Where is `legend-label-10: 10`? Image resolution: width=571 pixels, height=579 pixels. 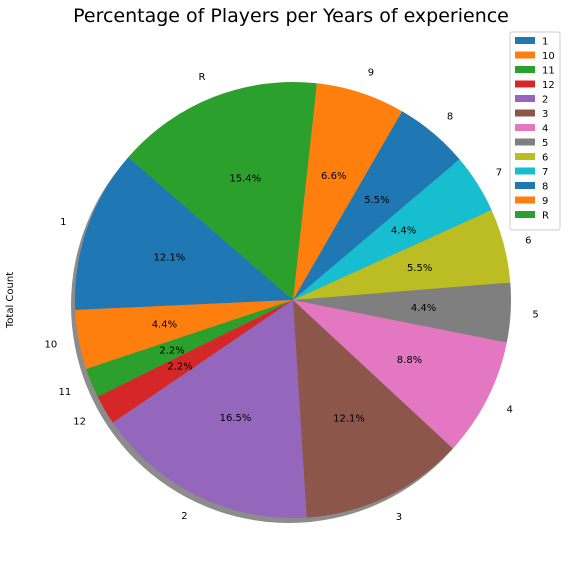 legend-label-10: 10 is located at coordinates (548, 56).